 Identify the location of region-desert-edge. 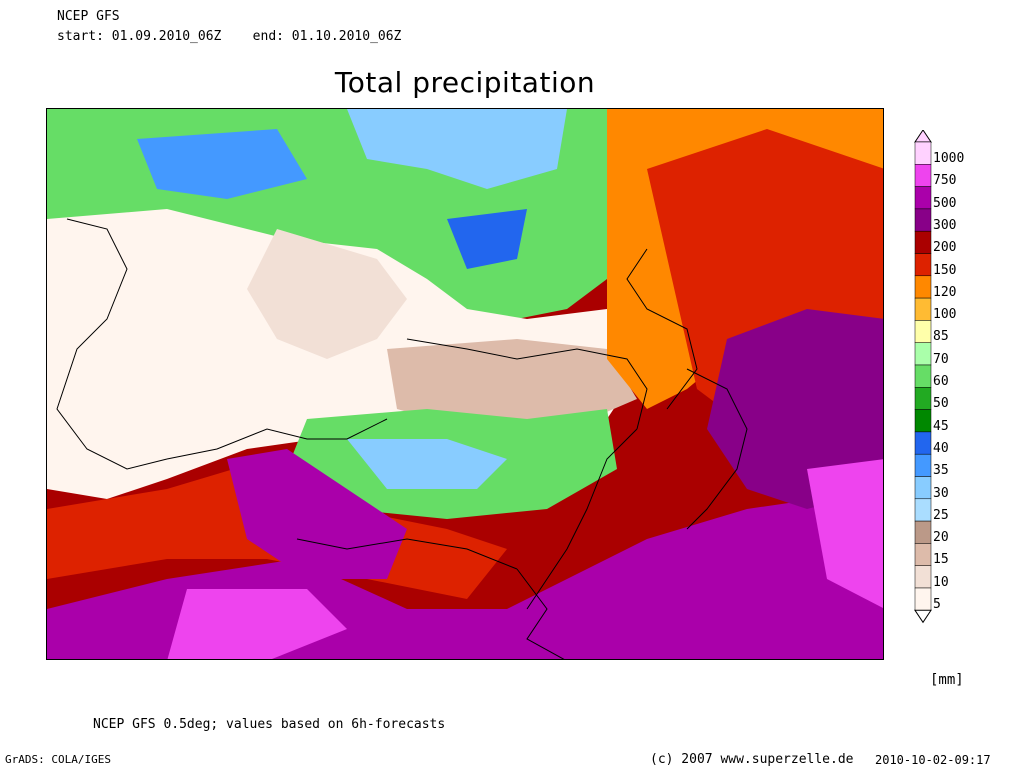
(327, 294).